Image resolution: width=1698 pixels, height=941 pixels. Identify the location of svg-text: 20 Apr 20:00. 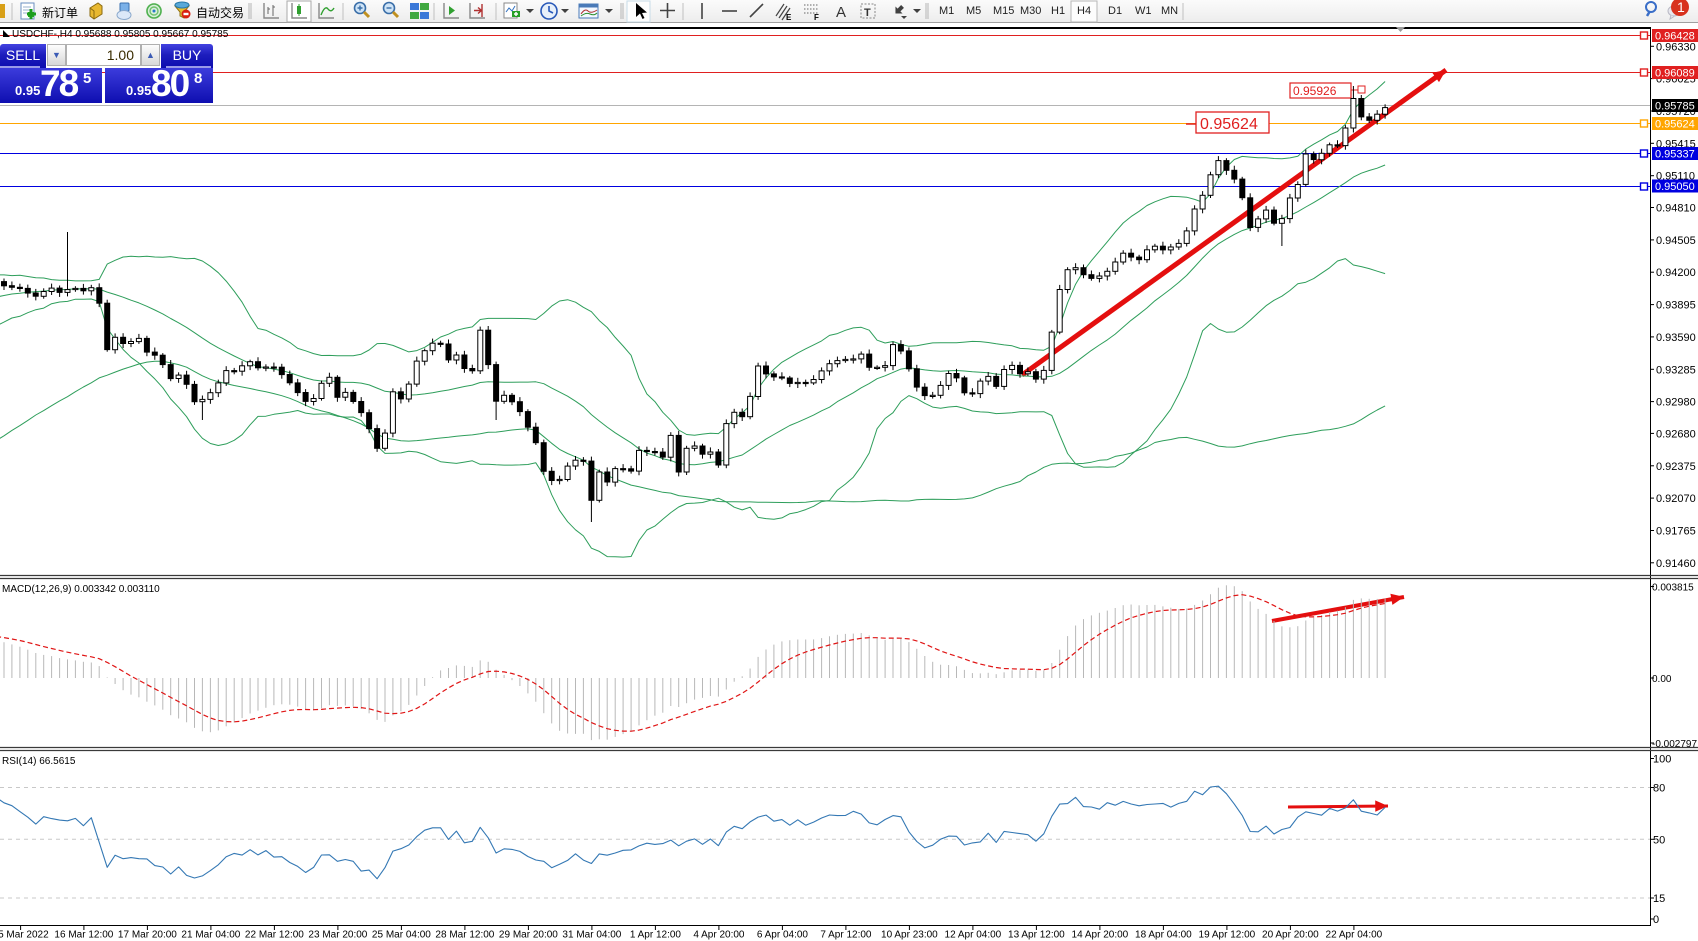
(1290, 935).